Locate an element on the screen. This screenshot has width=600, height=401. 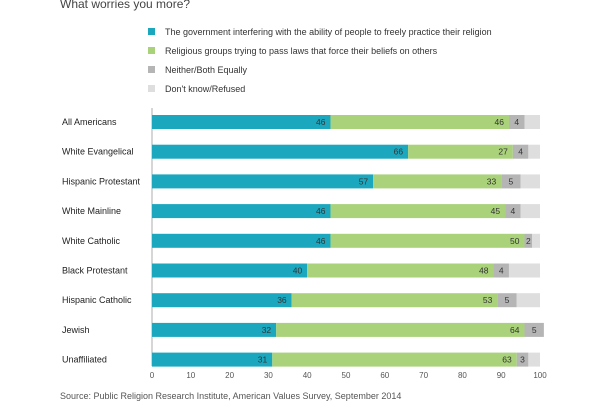
bar-segment-s1-c8 is located at coordinates (394, 359).